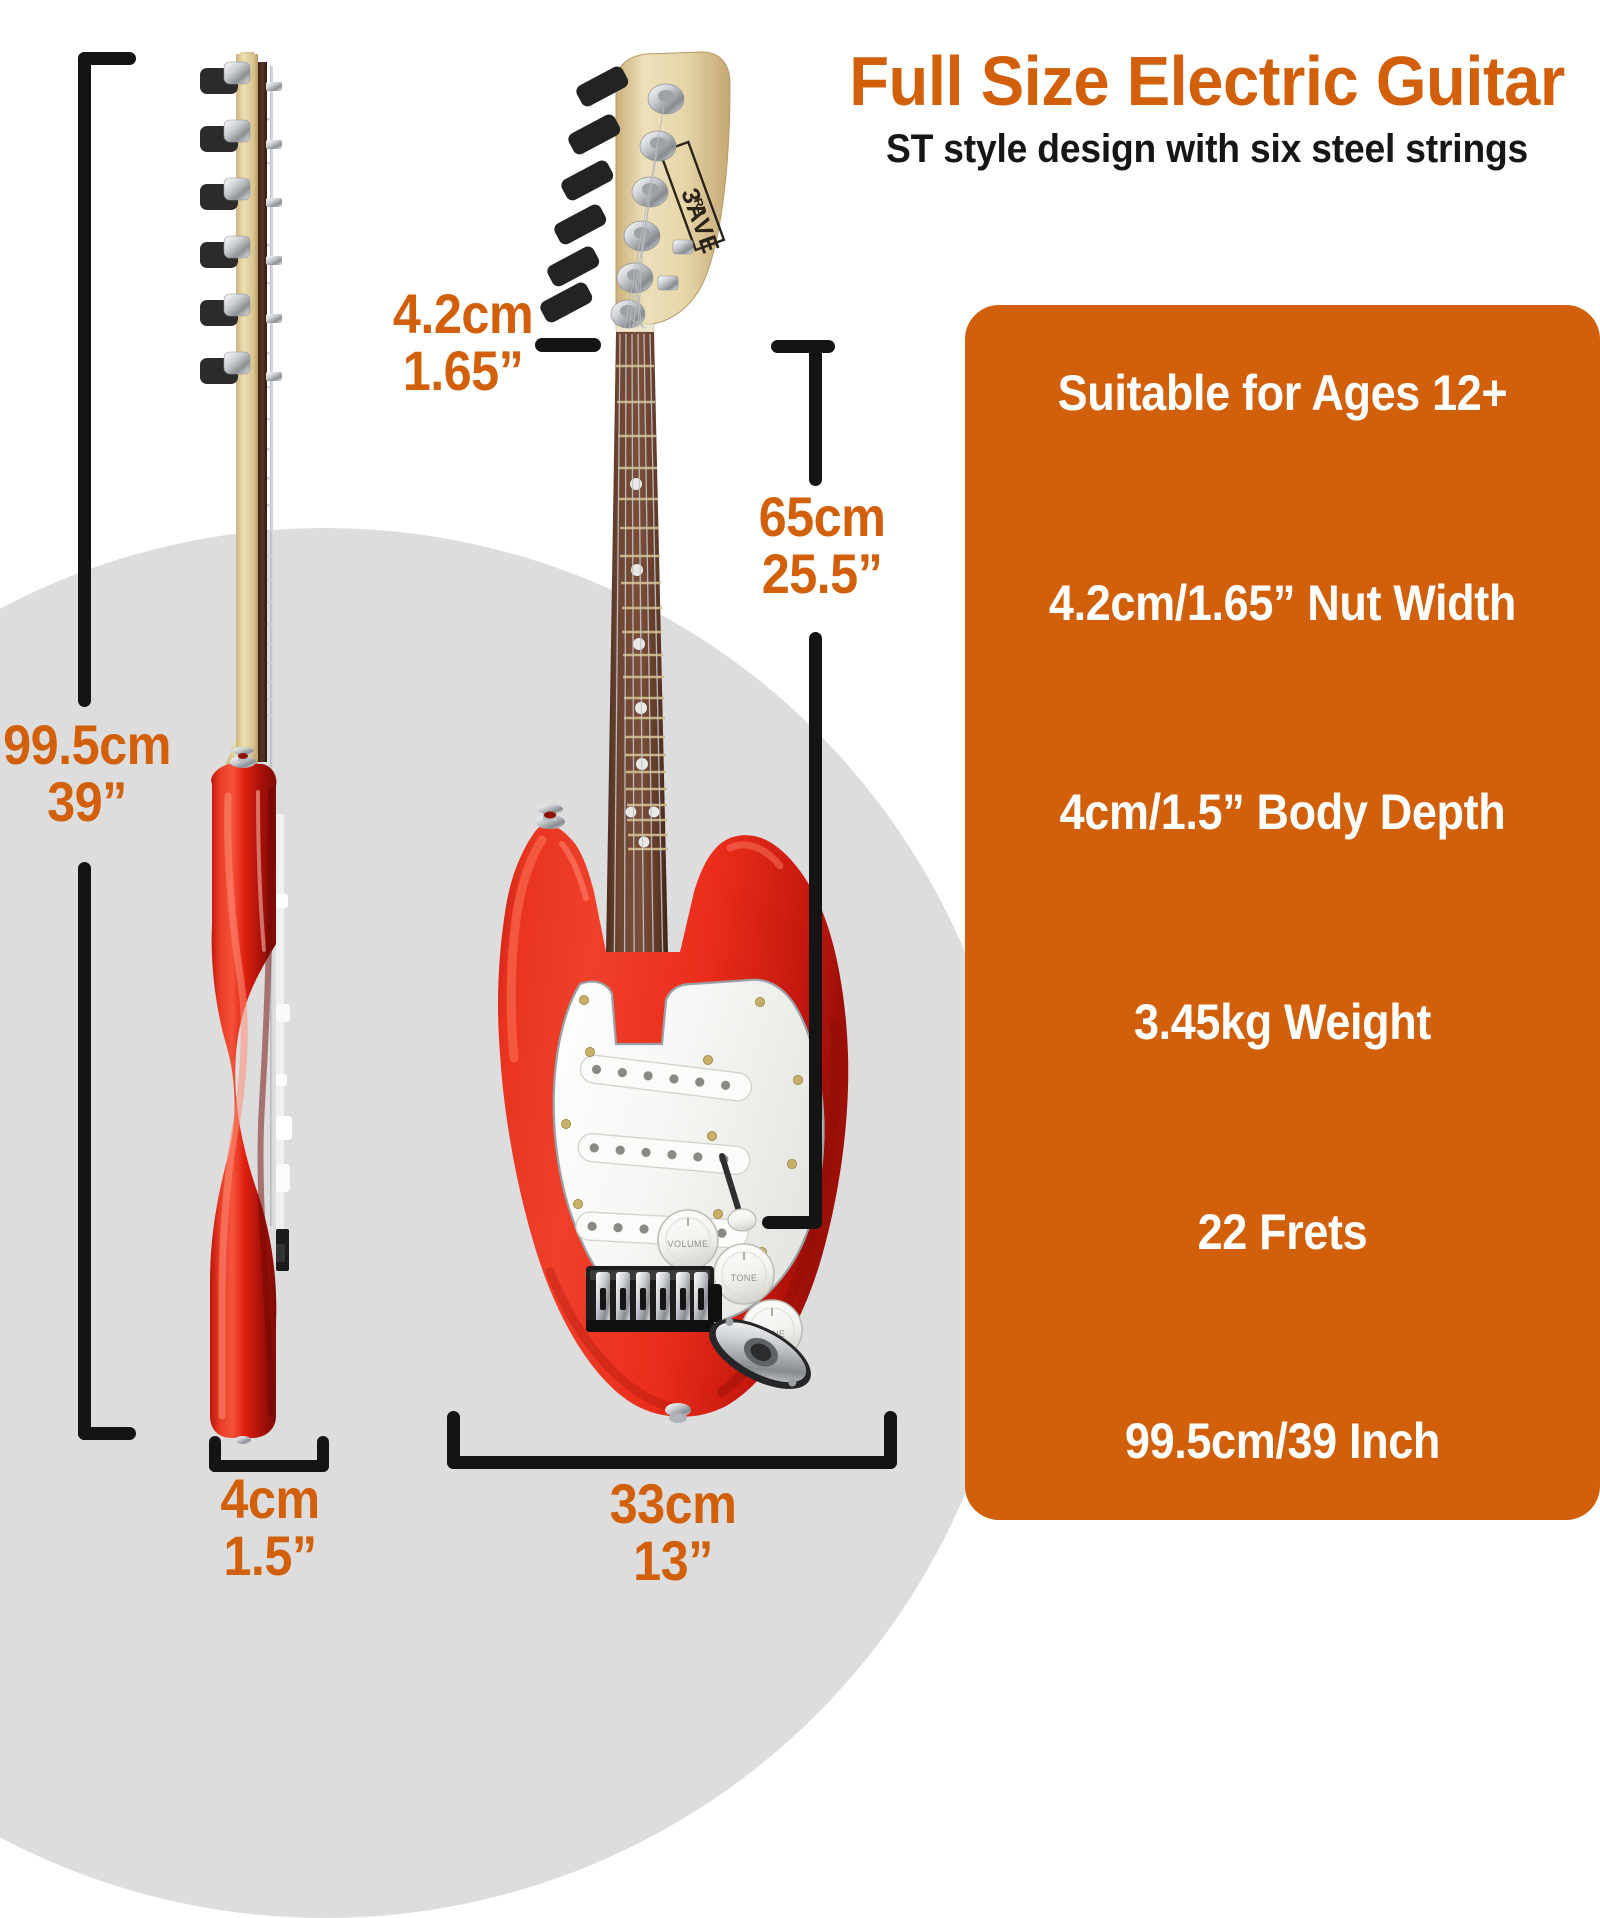 This screenshot has width=1600, height=1918. I want to click on page-subtitle: ST style design with six steel strings, so click(1207, 149).